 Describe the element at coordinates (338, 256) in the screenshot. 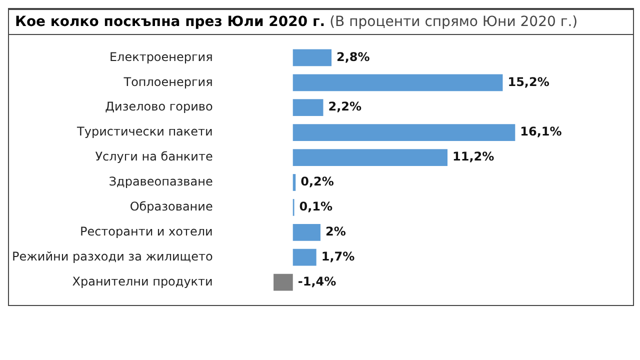

I see `data-label: 1,7%` at that location.